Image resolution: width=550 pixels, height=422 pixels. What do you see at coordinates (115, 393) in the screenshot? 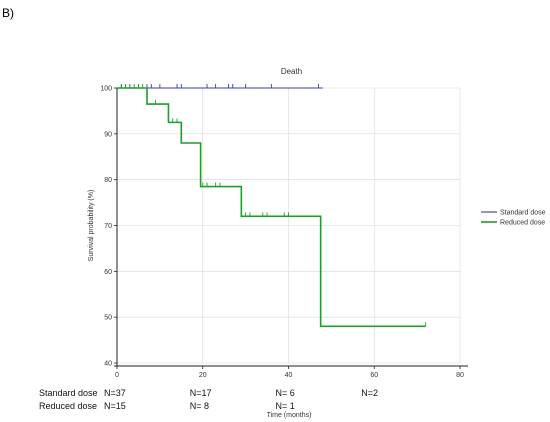
I see `risk-count: N=37` at bounding box center [115, 393].